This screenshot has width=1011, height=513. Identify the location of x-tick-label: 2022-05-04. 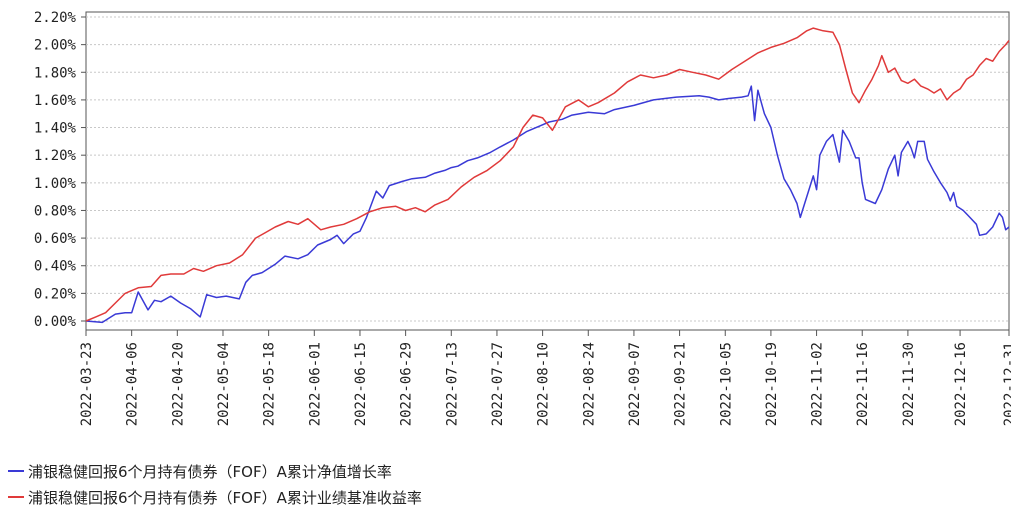
(224, 384).